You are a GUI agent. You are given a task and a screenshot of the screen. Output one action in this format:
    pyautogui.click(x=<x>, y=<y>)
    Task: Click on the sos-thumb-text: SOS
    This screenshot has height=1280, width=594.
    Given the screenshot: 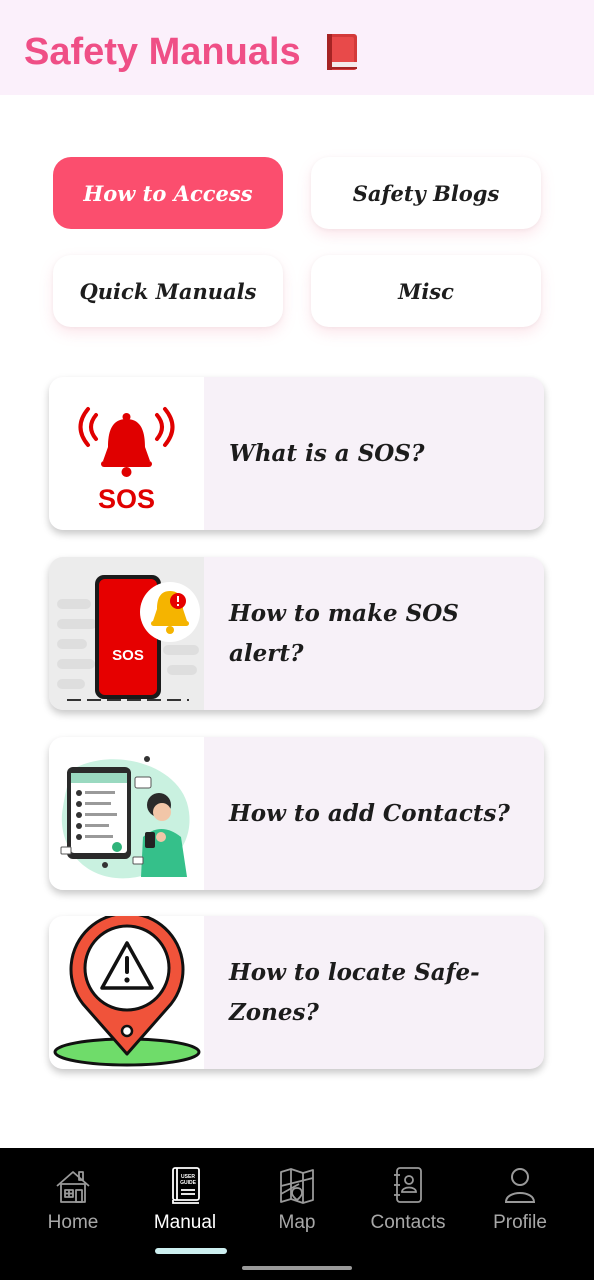 What is the action you would take?
    pyautogui.click(x=126, y=499)
    